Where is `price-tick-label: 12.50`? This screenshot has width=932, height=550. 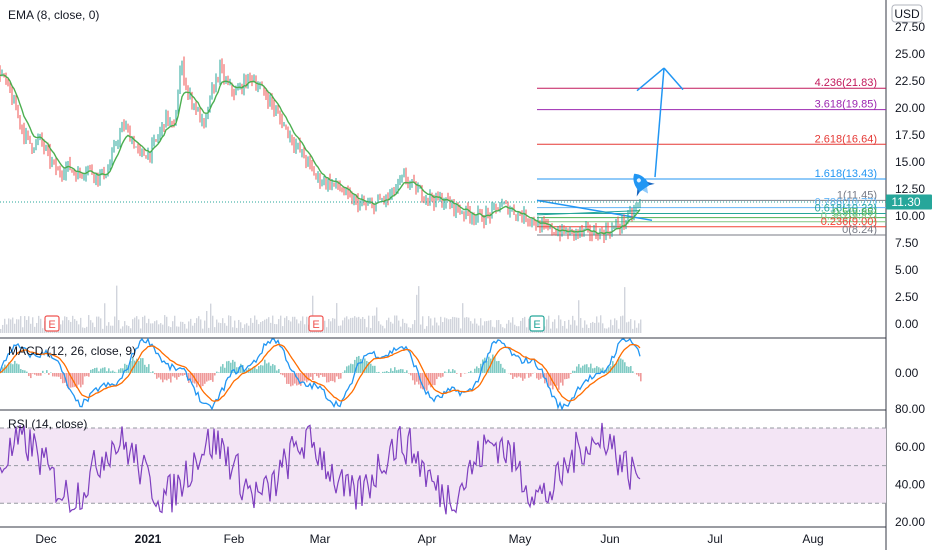 price-tick-label: 12.50 is located at coordinates (910, 189).